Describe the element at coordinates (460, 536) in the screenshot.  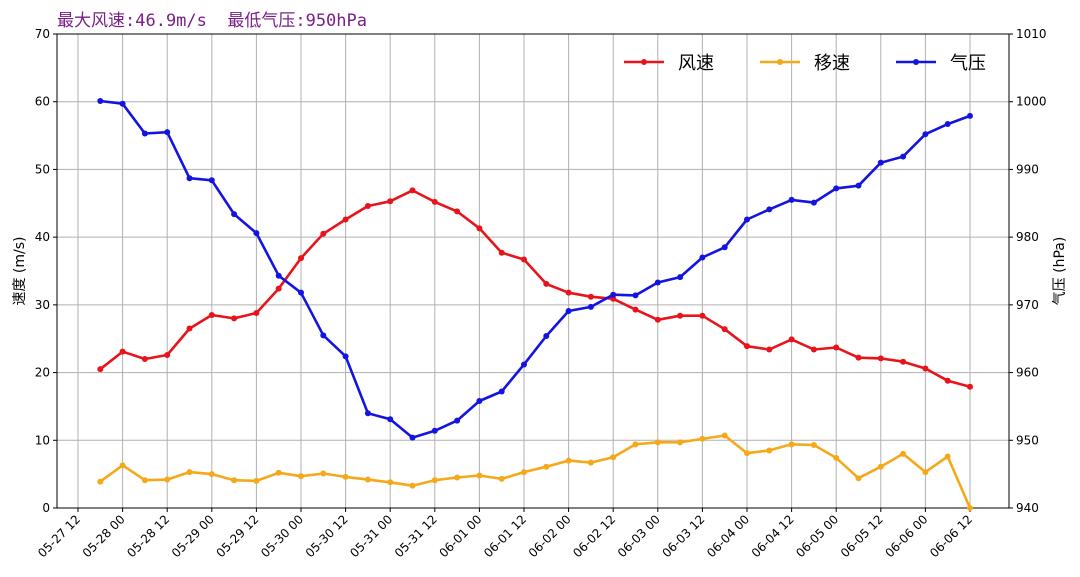
I see `x-tick-label: 06-01 00` at that location.